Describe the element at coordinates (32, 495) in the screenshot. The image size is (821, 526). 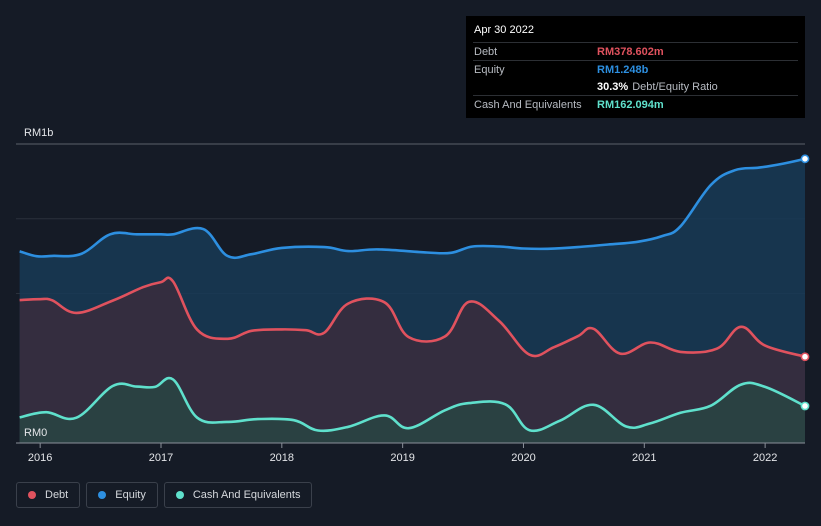
I see `debt-dot-icon` at that location.